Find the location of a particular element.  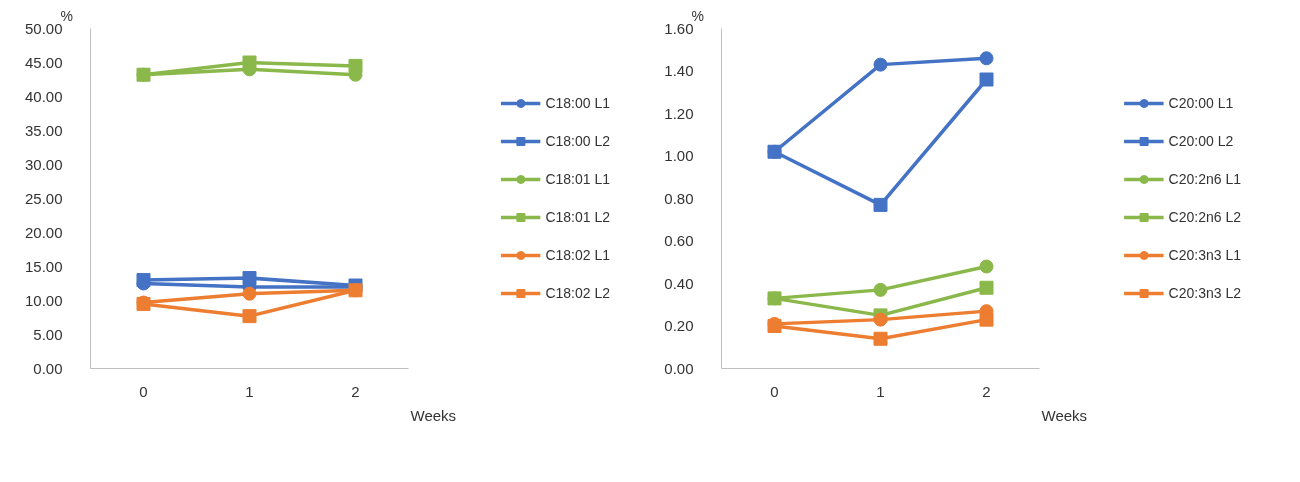

legend-label: C18:00 L1 is located at coordinates (577, 103).